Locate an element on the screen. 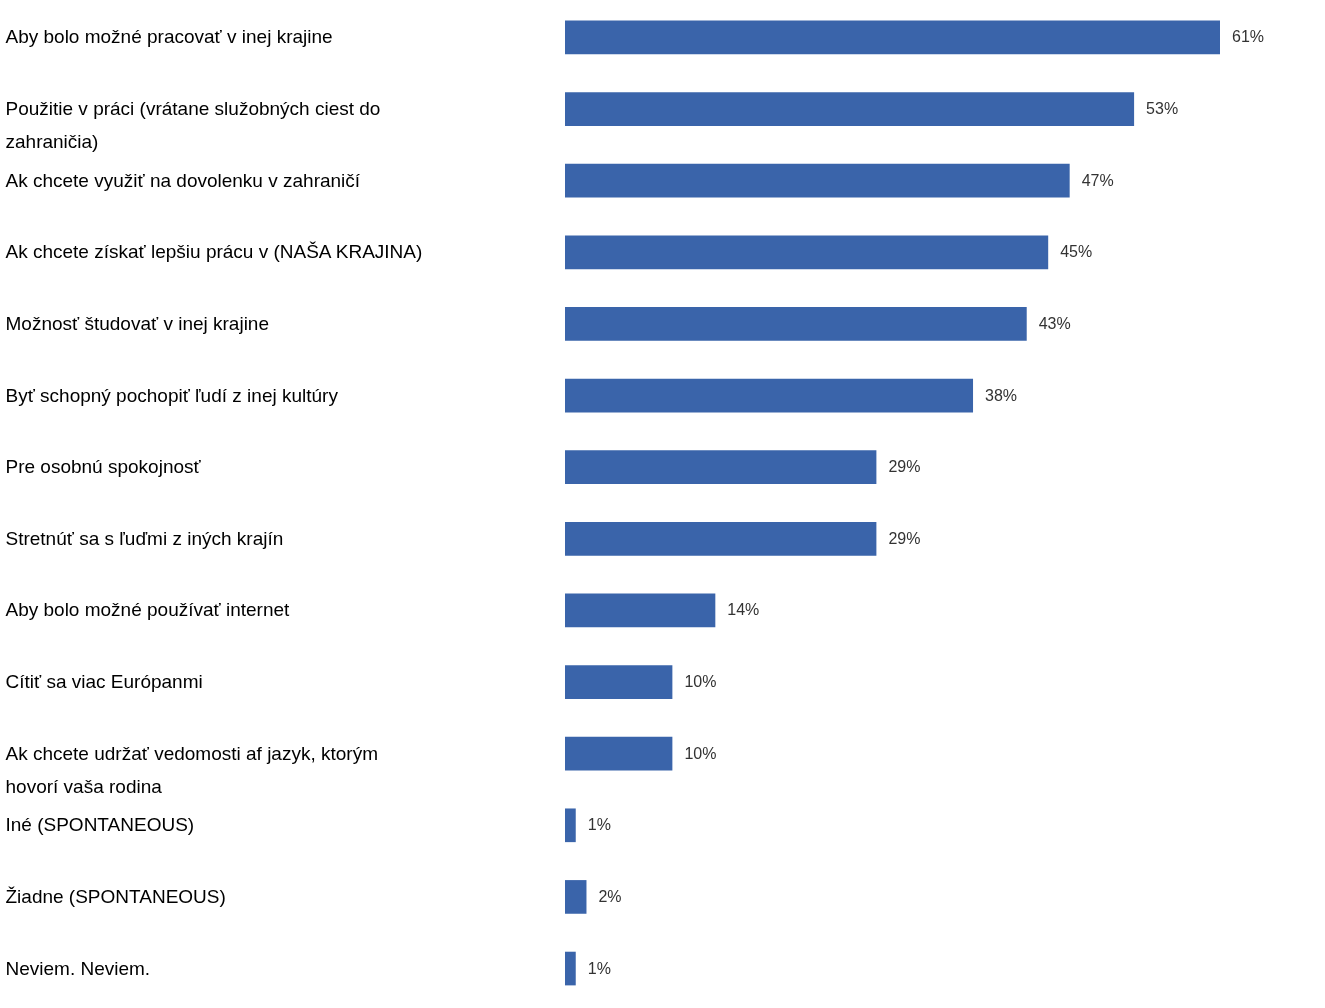 This screenshot has height=1008, width=1325. y-tick-label: Byť schopný pochopiť ľudí z inej kultúry is located at coordinates (172, 395).